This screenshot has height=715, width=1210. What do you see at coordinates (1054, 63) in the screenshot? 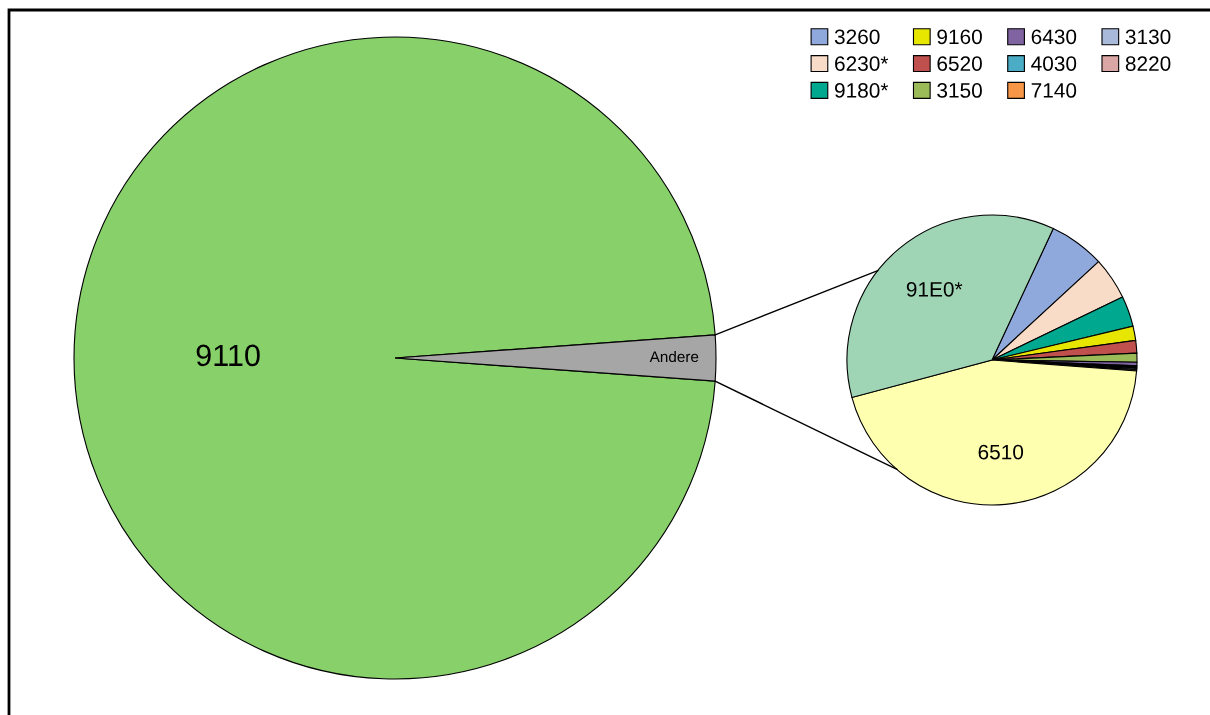
I see `legend-label: 4030` at bounding box center [1054, 63].